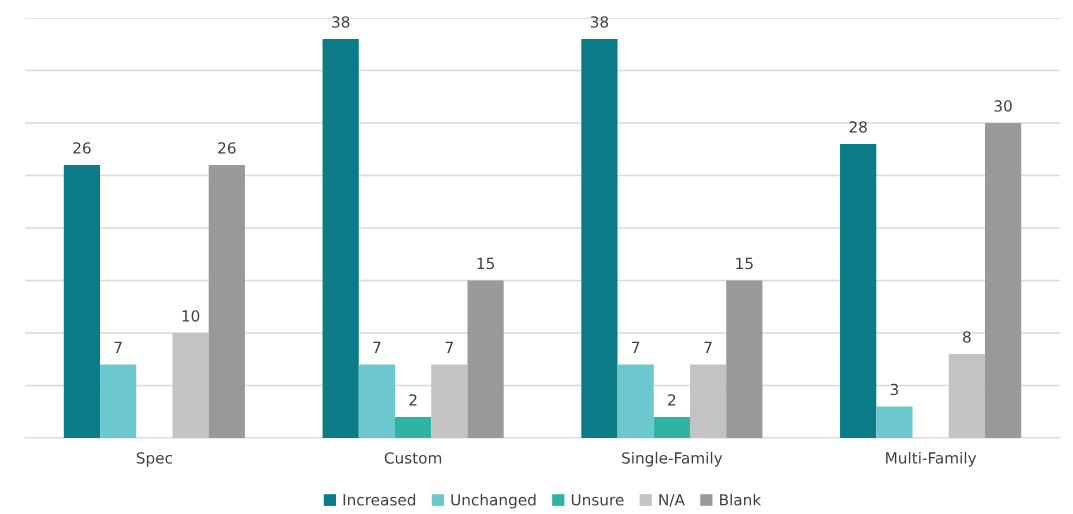 The image size is (1073, 514). Describe the element at coordinates (597, 500) in the screenshot. I see `legend-label: Unsure` at that location.